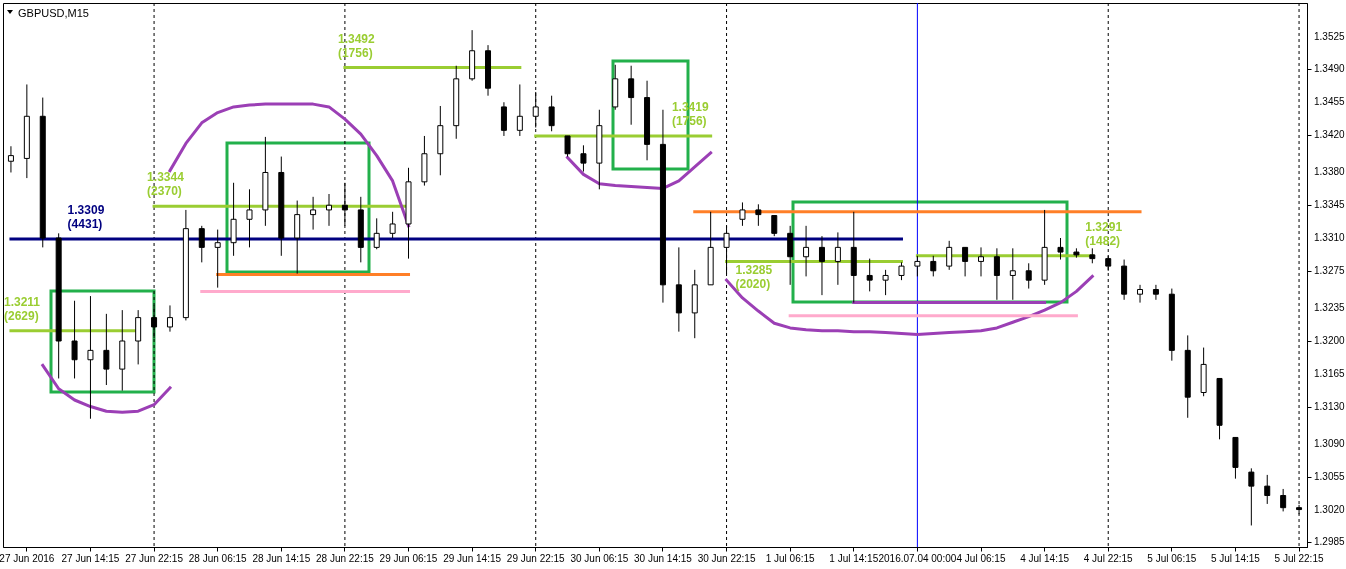 This screenshot has height=569, width=1346. I want to click on x-tick-label: 5 Jul 22:15, so click(1299, 558).